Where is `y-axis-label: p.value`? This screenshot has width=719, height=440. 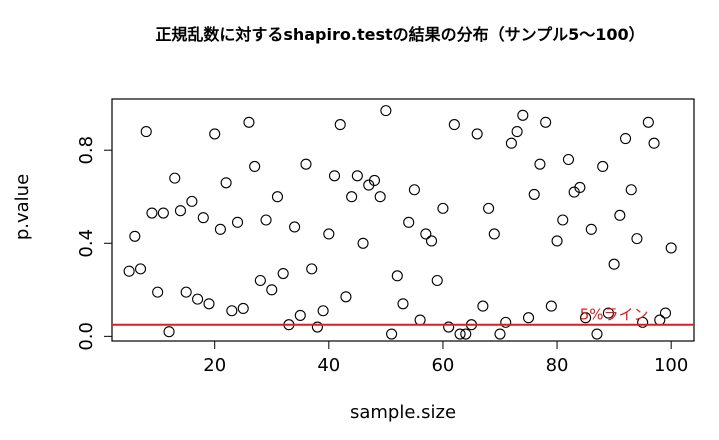 y-axis-label: p.value is located at coordinates (22, 207).